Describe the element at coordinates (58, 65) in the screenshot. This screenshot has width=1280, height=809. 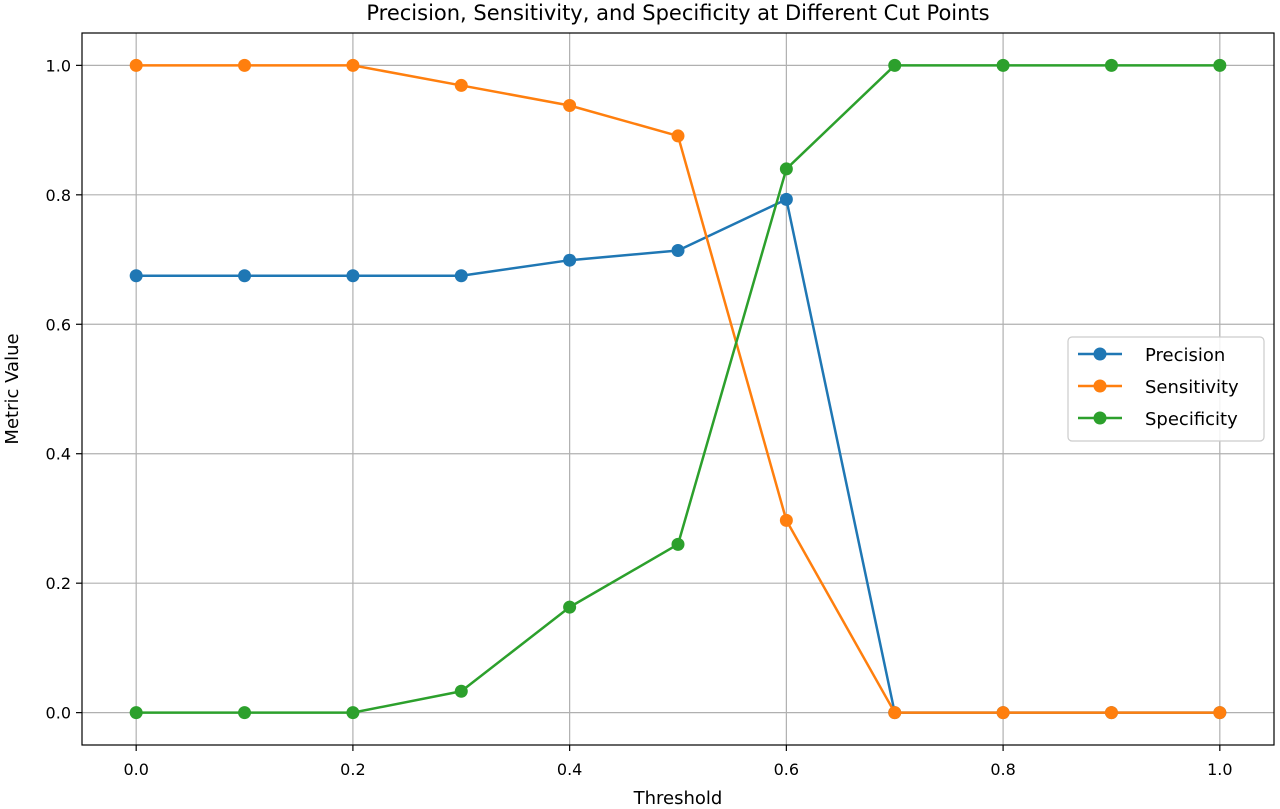
I see `y-tick-label: 1.0` at that location.